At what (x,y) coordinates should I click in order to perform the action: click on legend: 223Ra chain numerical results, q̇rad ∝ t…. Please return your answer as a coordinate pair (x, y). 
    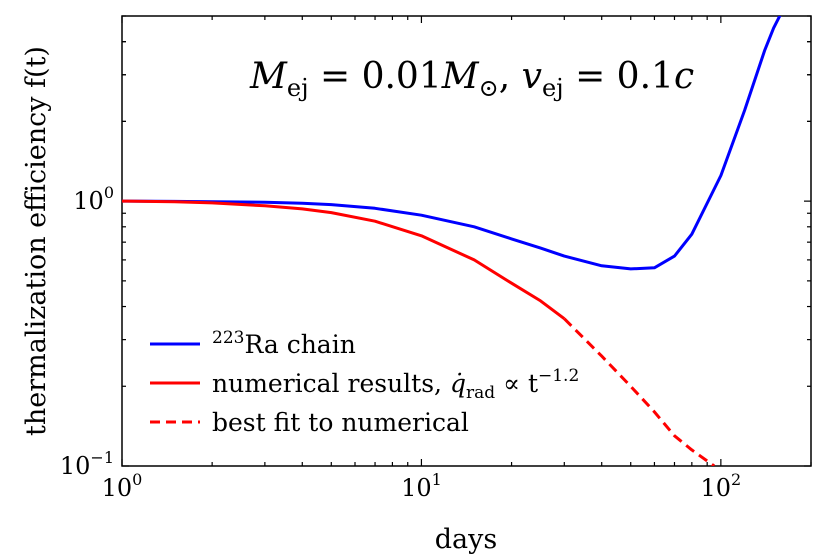
    Looking at the image, I should click on (364, 382).